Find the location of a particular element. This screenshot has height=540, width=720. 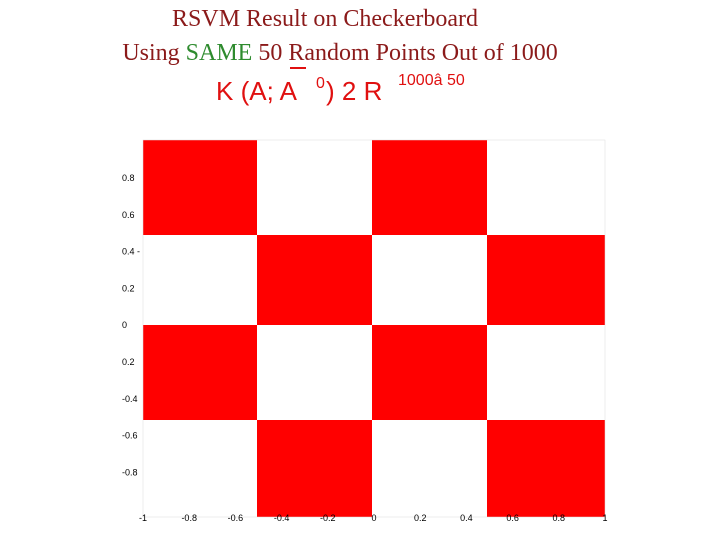

y-tick-label: 0.8 is located at coordinates (128, 178).